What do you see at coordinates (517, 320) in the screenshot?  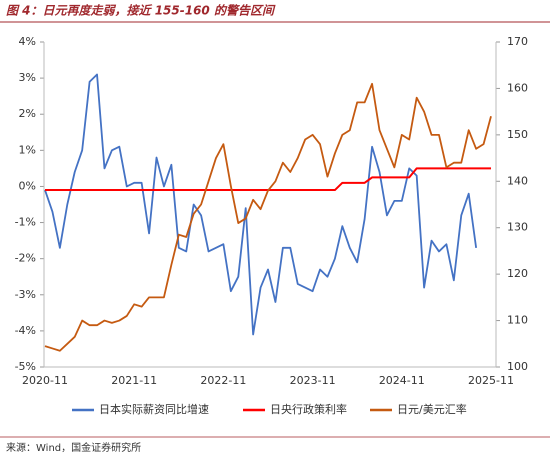 I see `y2-tick-label: 110` at bounding box center [517, 320].